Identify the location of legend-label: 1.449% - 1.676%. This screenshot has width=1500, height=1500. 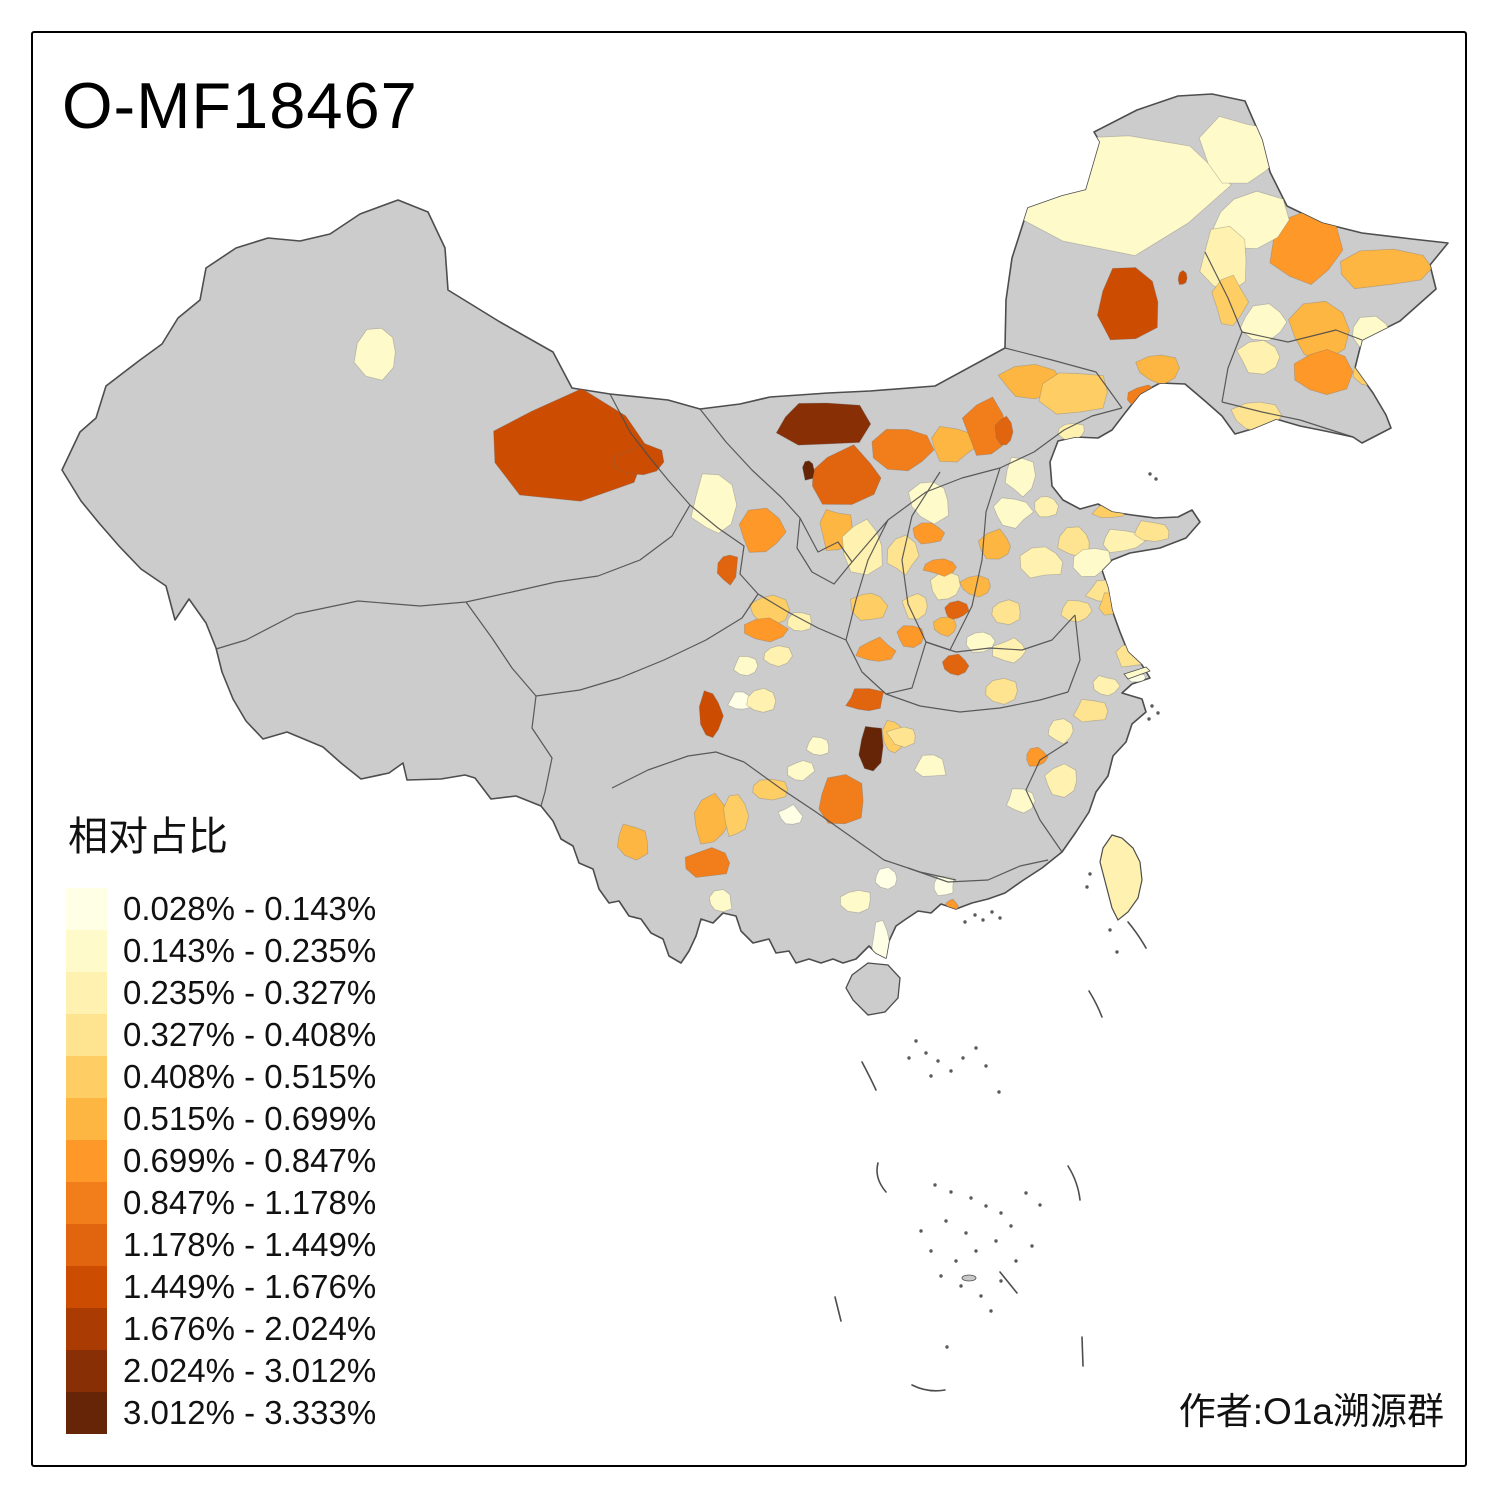
(250, 1286).